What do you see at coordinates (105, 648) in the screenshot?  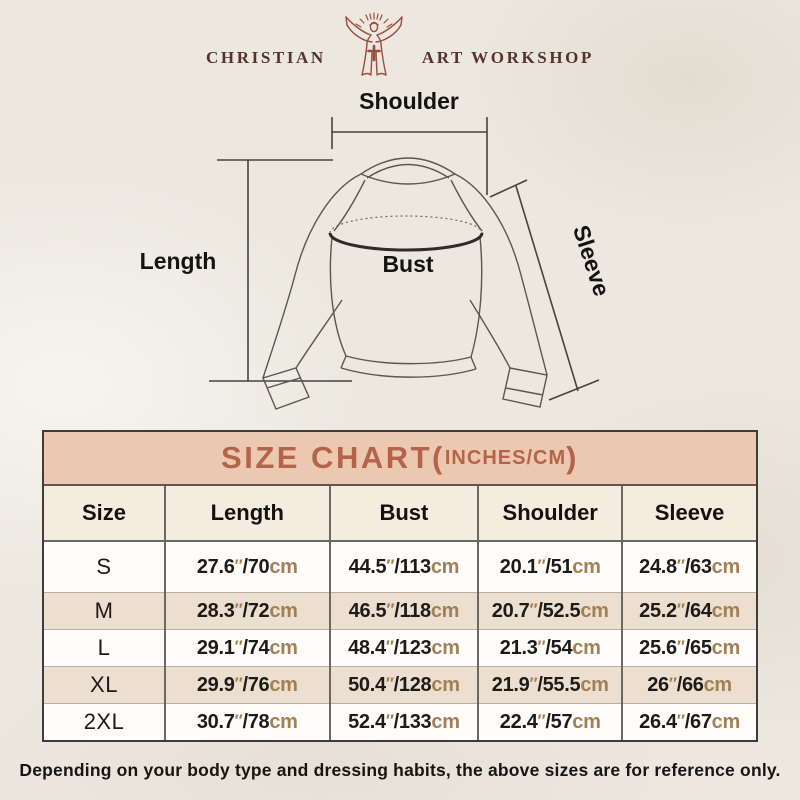 I see `size-value: L` at bounding box center [105, 648].